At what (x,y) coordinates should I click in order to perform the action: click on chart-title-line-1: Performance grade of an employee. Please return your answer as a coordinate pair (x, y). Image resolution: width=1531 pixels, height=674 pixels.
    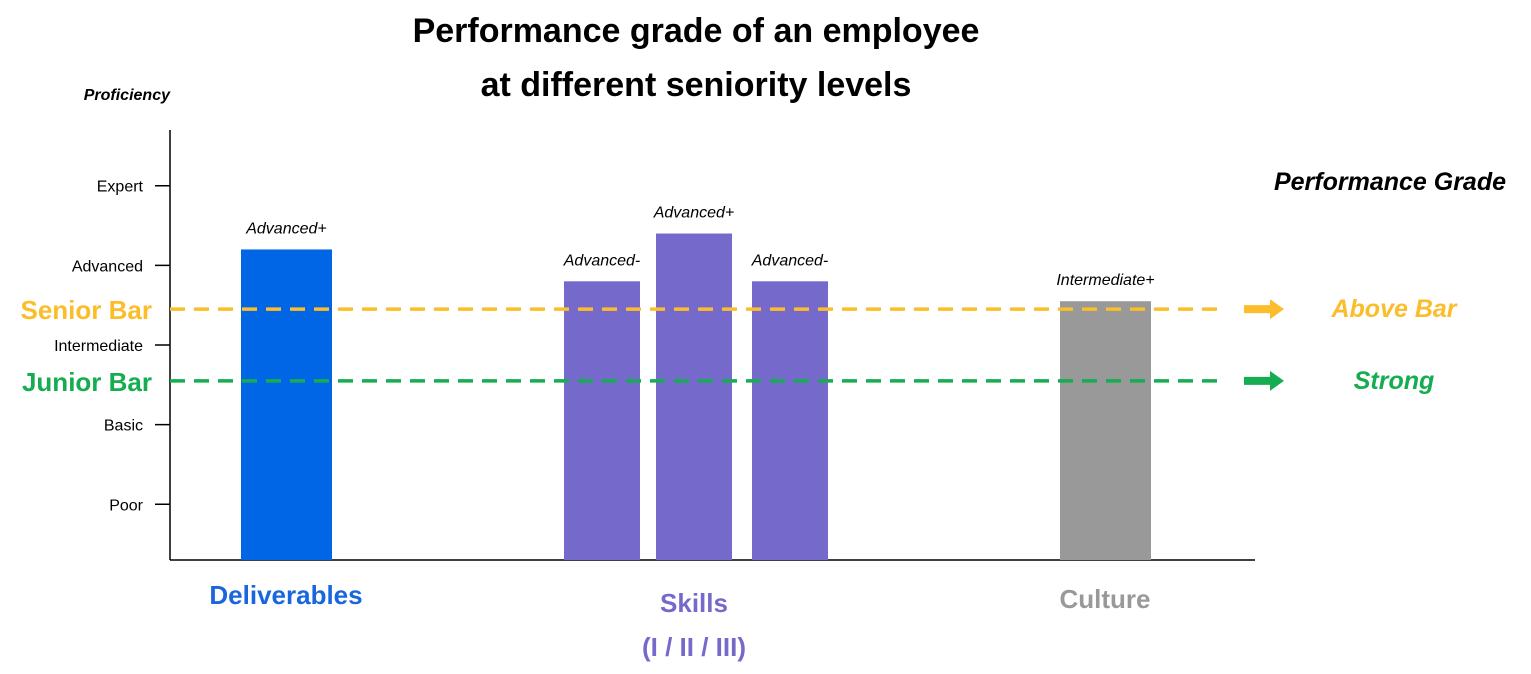
    Looking at the image, I should click on (696, 31).